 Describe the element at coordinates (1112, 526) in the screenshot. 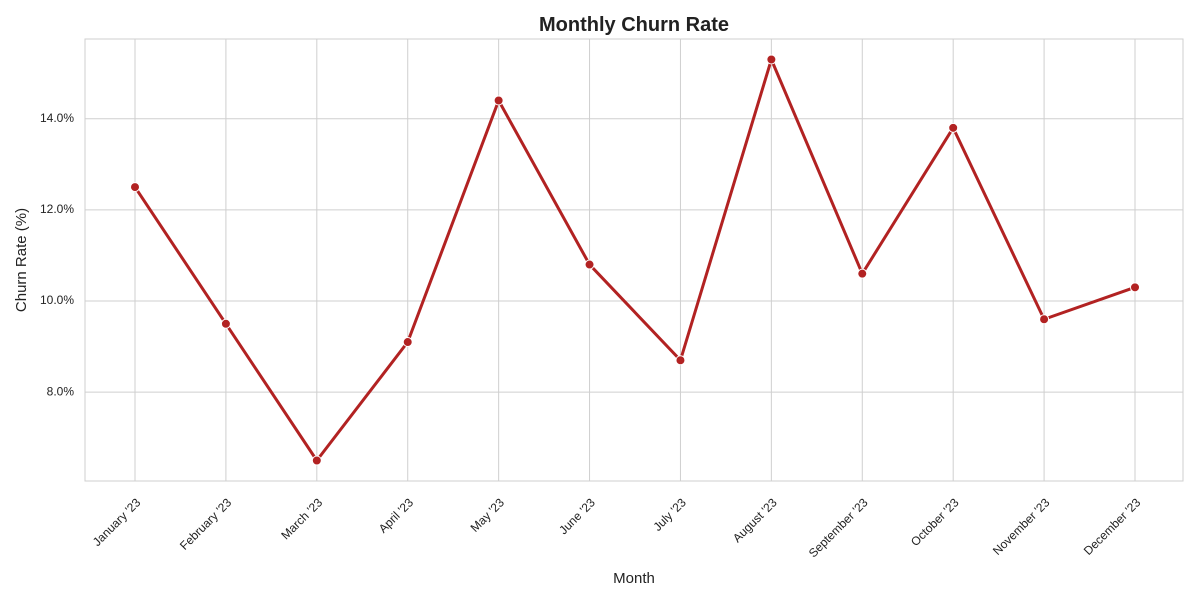

I see `x-tick-label: December '23` at that location.